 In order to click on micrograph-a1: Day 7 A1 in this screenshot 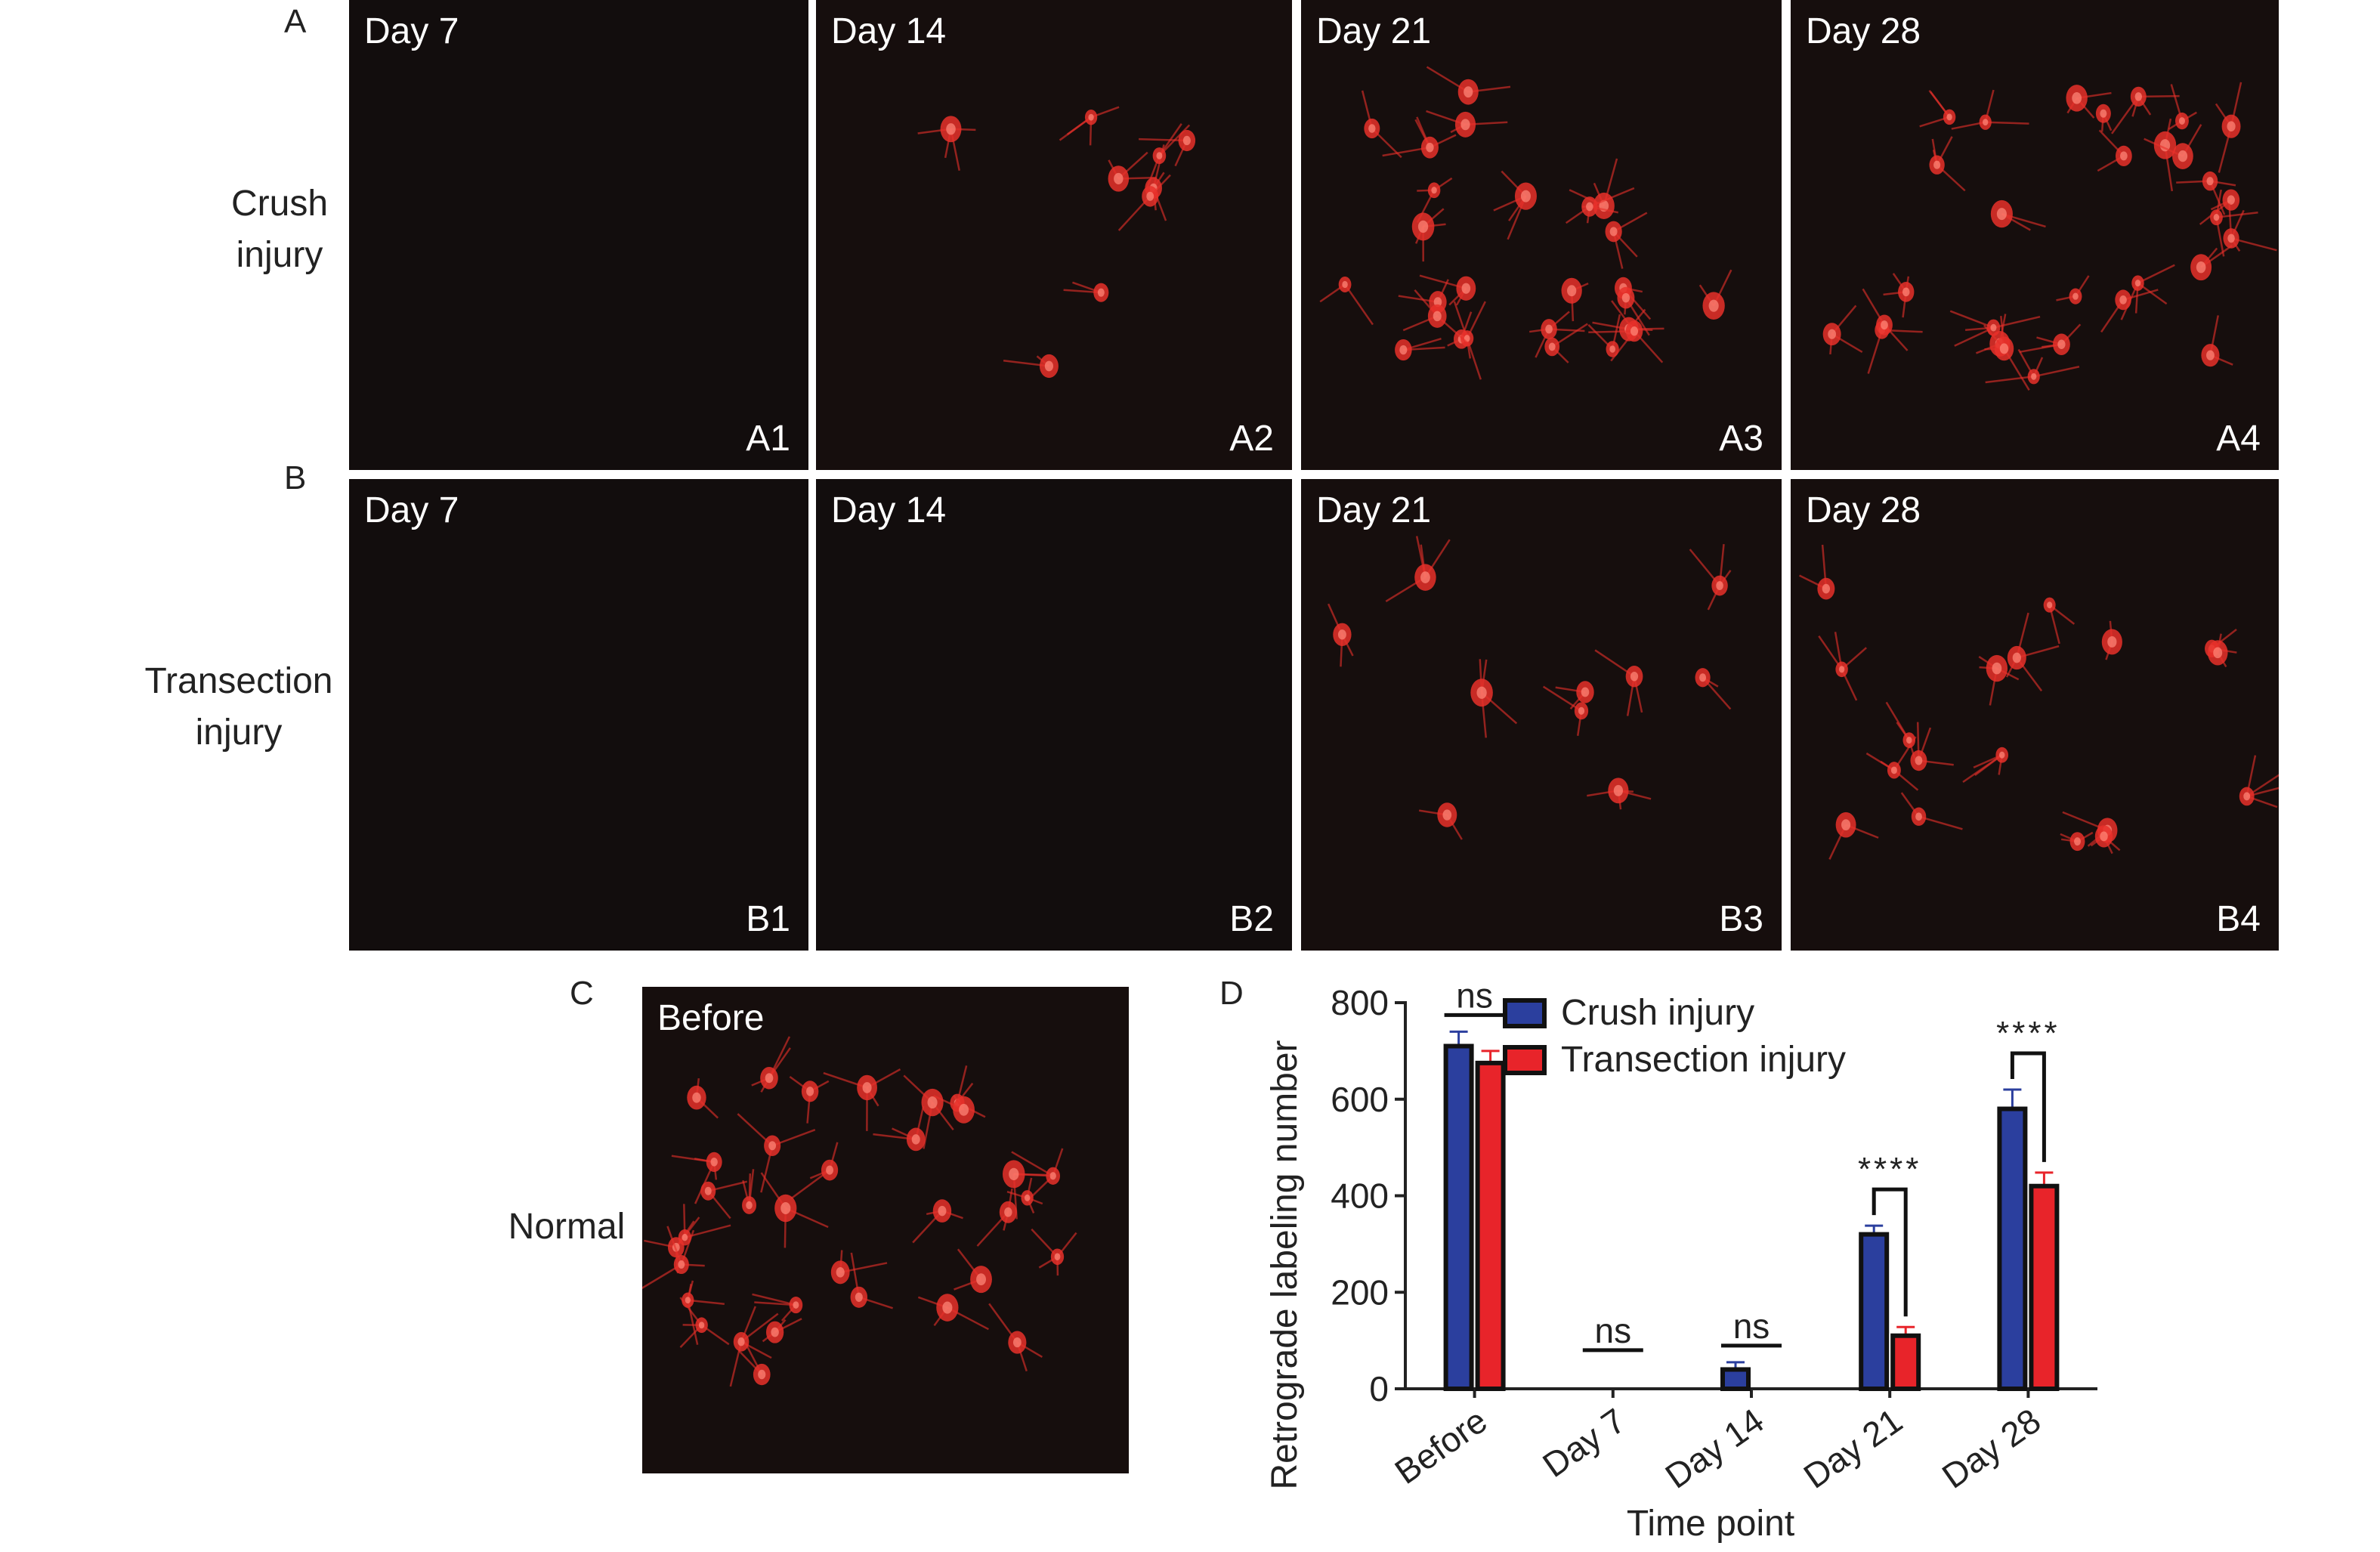, I will do `click(578, 235)`.